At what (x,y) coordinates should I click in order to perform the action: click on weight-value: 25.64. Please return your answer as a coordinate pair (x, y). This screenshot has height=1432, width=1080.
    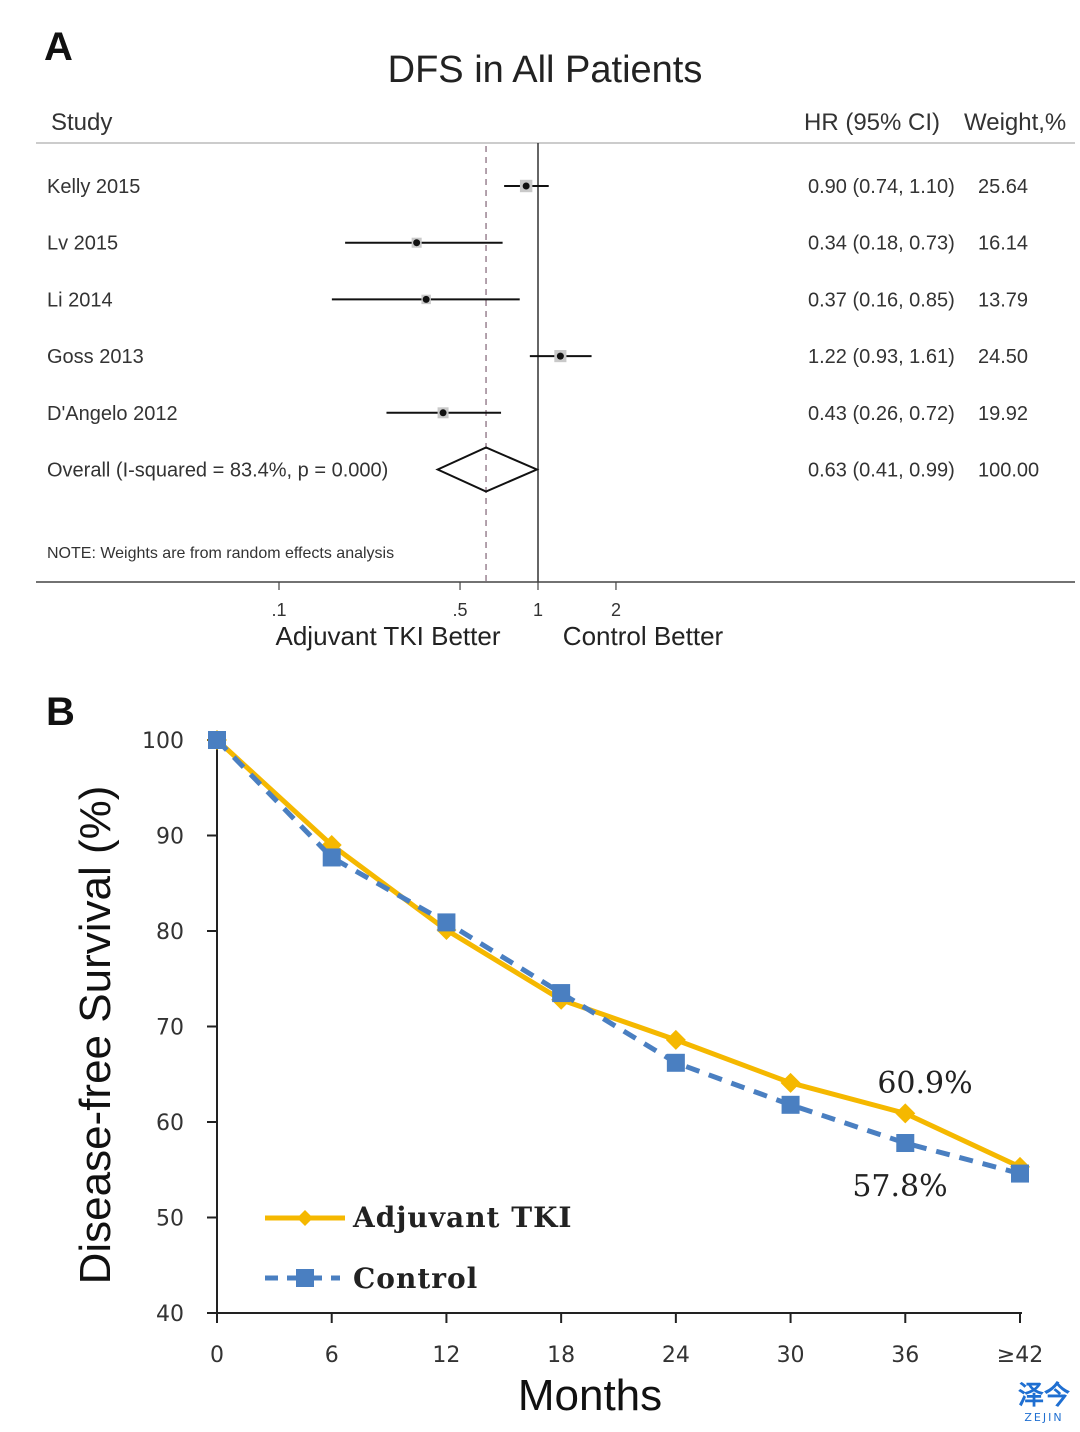
    Looking at the image, I should click on (1003, 187).